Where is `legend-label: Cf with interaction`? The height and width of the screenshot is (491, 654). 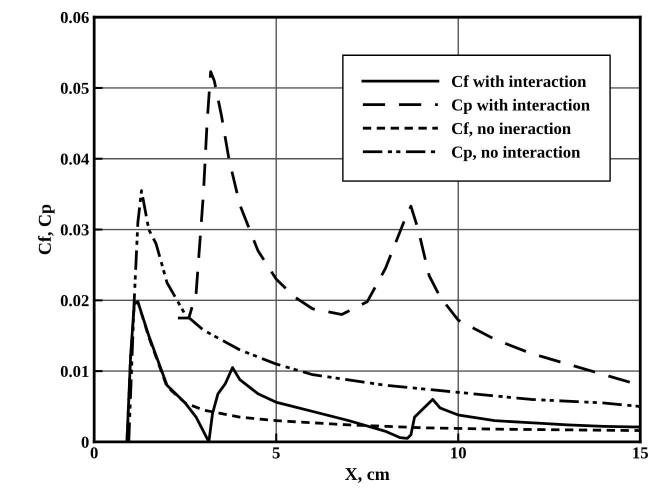
legend-label: Cf with interaction is located at coordinates (519, 81).